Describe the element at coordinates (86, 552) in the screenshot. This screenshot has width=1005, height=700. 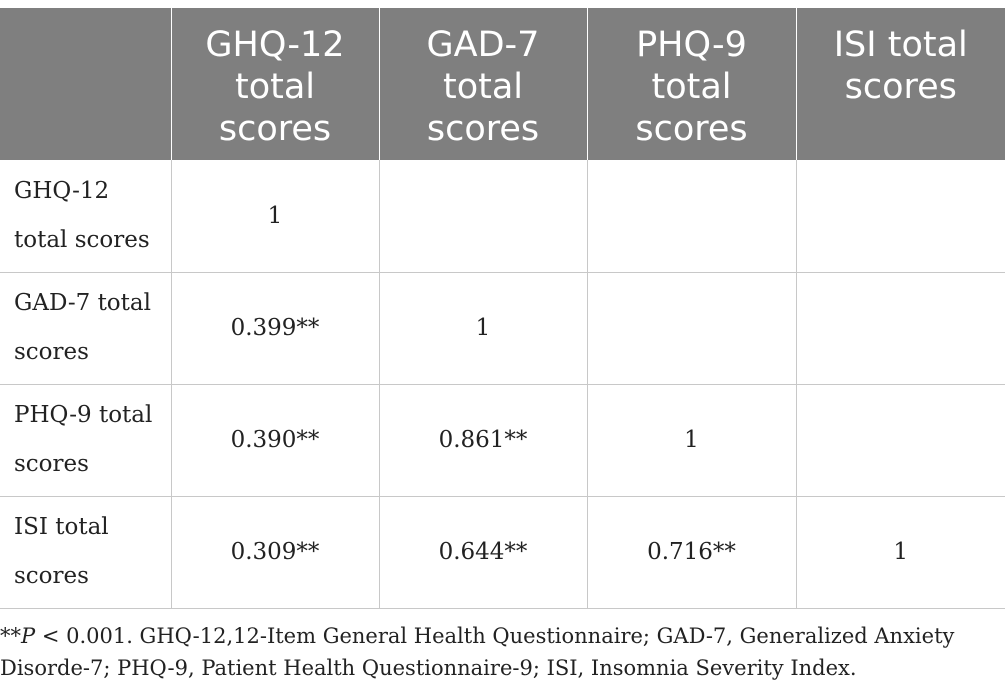
I see `row-label: ISI total scores` at that location.